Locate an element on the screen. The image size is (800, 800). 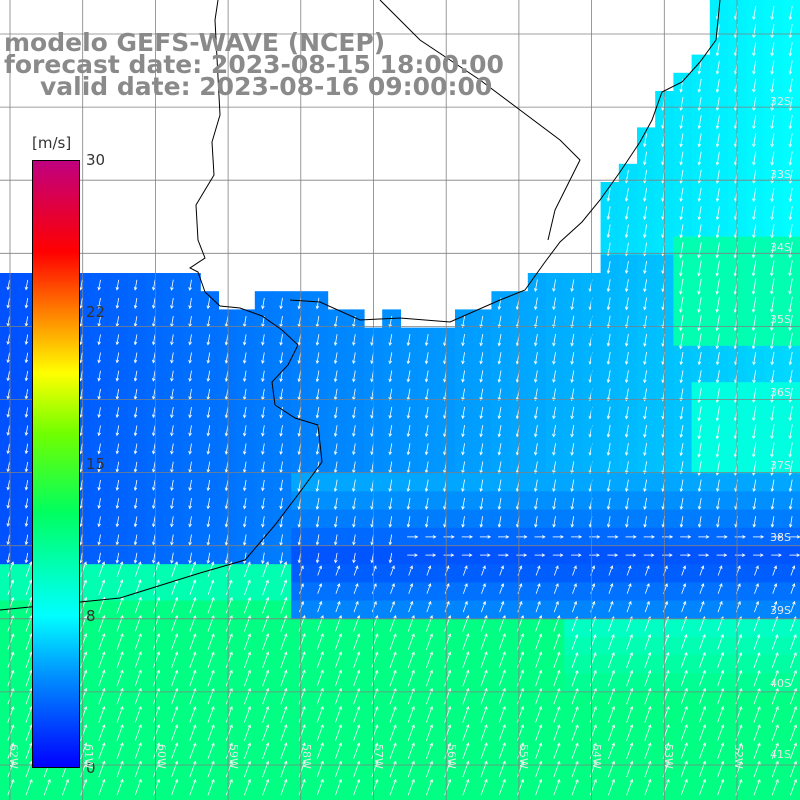
colorbar-units: [m/s] is located at coordinates (52, 143).